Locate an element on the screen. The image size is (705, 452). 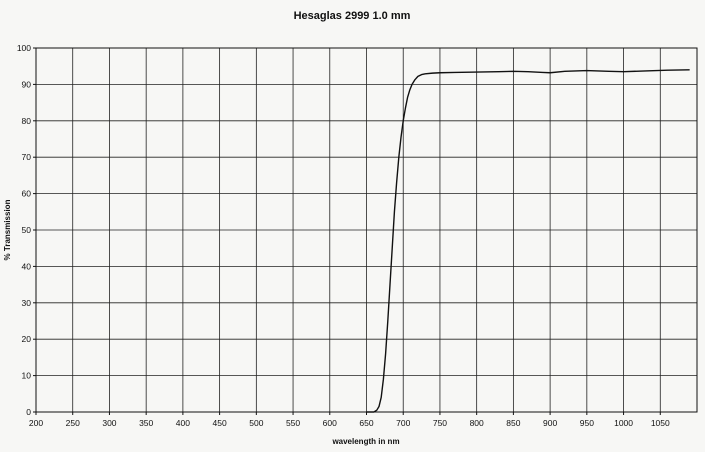
x-tick-label: 650 is located at coordinates (366, 423).